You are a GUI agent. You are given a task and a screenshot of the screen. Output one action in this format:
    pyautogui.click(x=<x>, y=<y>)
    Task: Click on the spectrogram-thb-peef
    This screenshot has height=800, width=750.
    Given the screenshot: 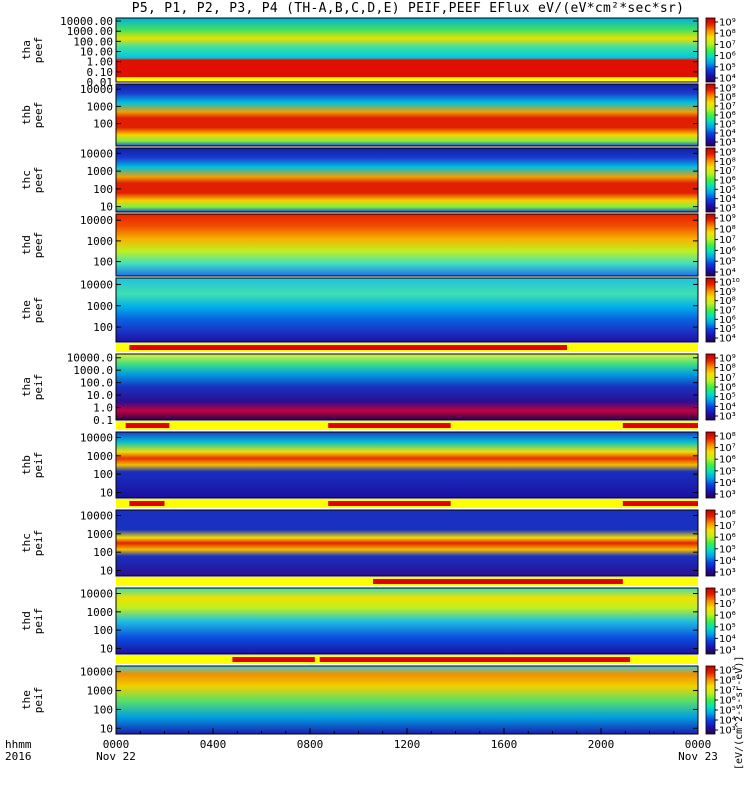 What is the action you would take?
    pyautogui.click(x=407, y=115)
    